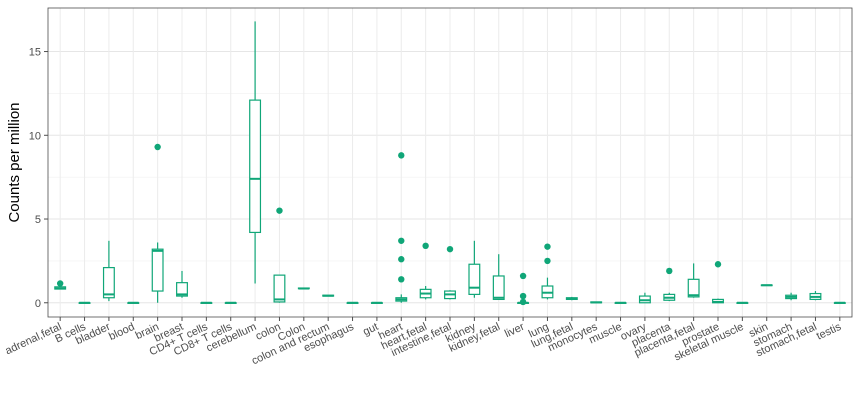  I want to click on box-kidney-fetal, so click(498, 277).